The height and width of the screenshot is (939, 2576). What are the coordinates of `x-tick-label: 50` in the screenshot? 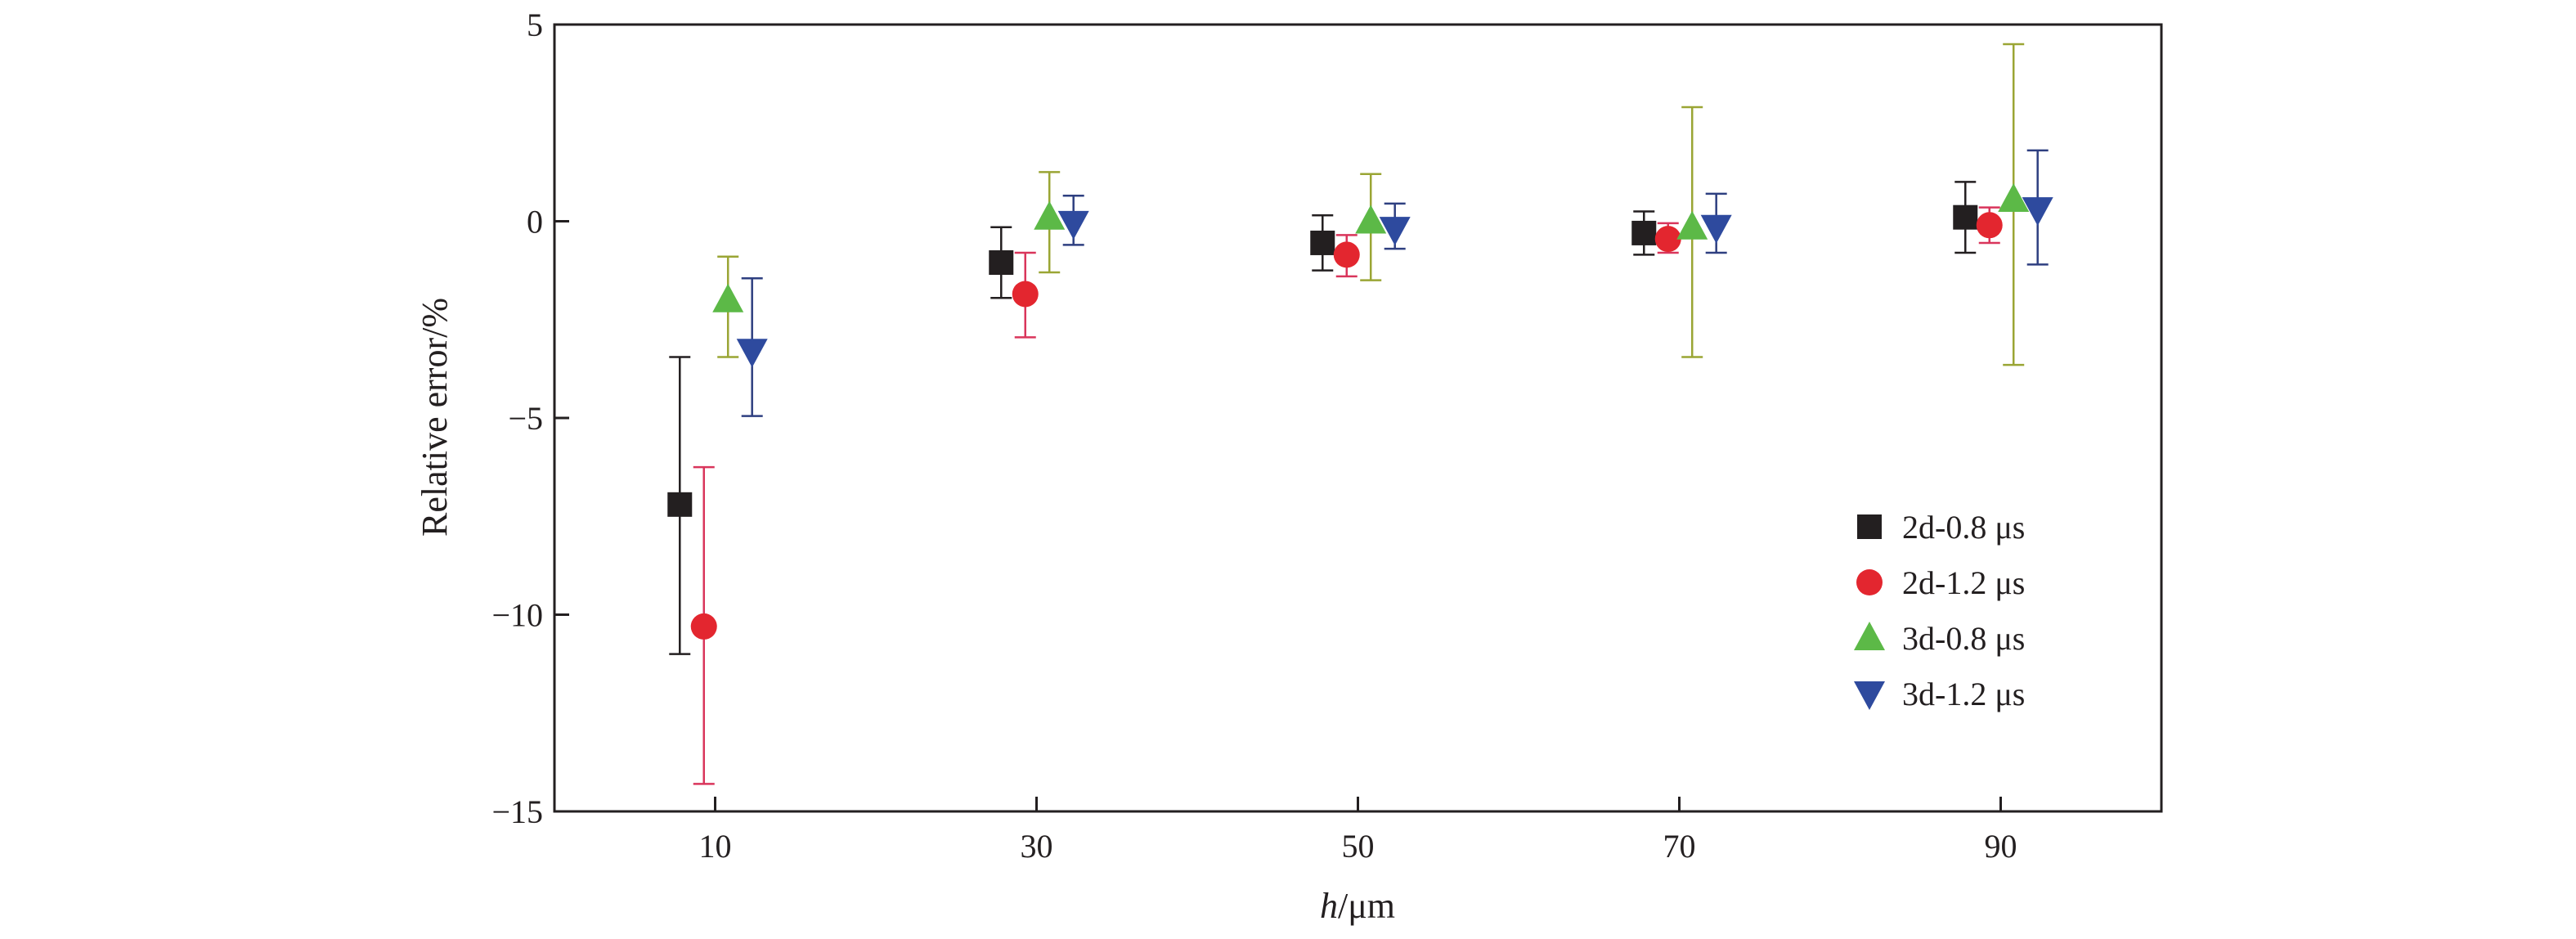 It's located at (1358, 846).